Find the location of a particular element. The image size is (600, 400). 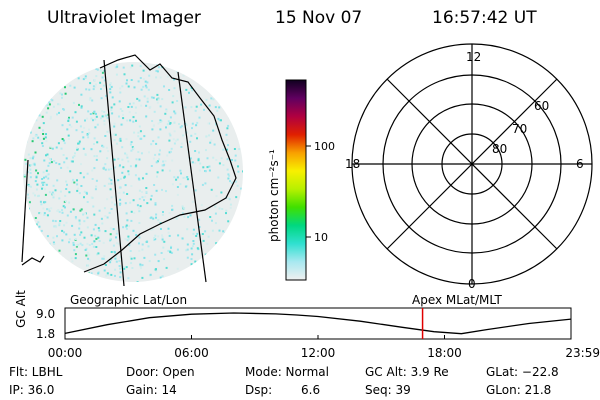

glon-info: GLon: 21.8 is located at coordinates (519, 390).